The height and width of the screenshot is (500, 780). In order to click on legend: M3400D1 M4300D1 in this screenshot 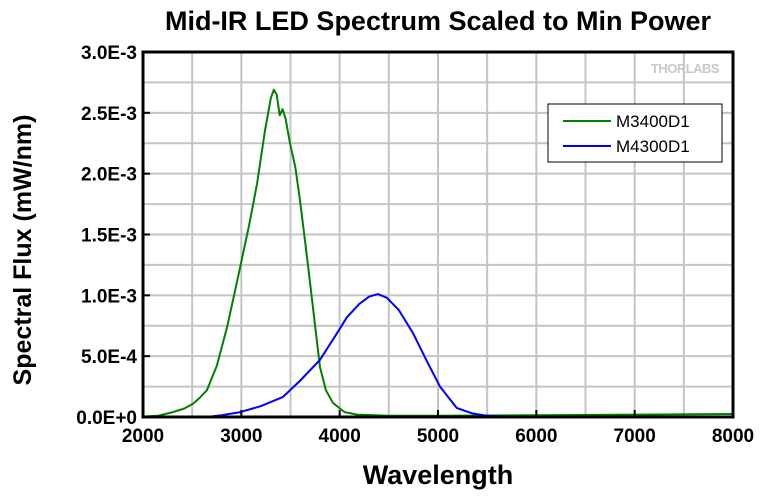, I will do `click(635, 133)`.